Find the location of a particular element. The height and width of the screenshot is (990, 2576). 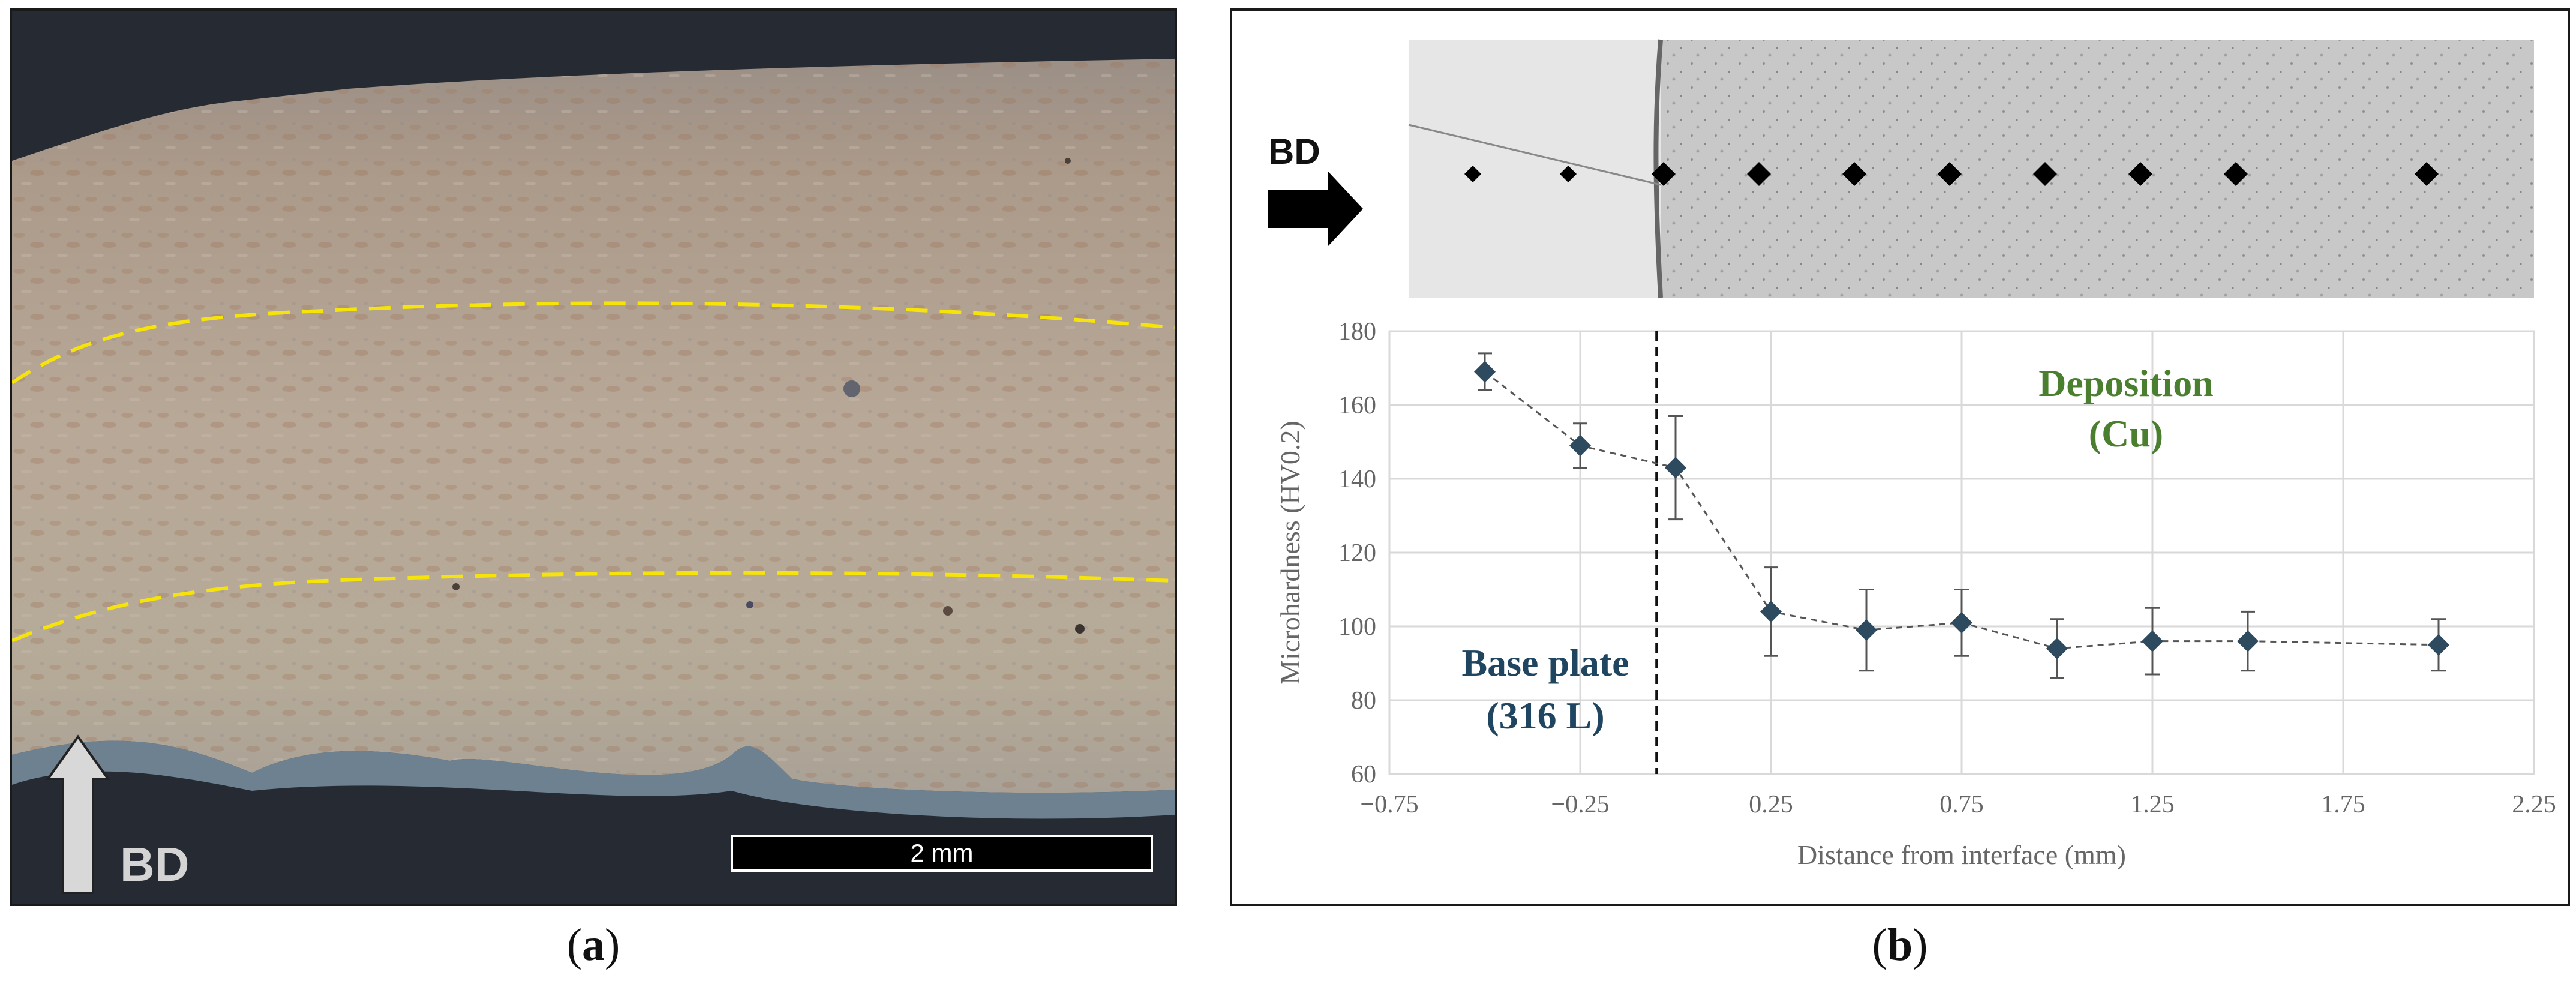

y-axis-label: Microhardness (HV0.2) is located at coordinates (1290, 552).